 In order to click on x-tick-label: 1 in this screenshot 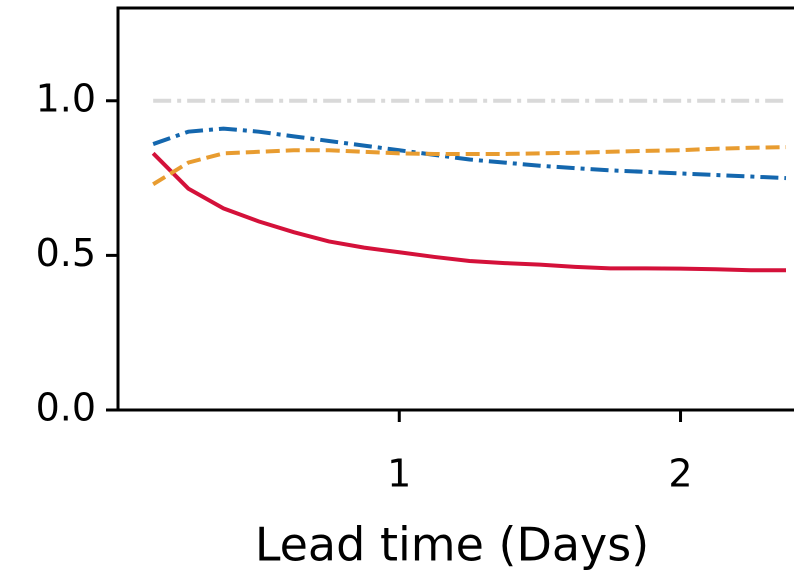, I will do `click(399, 474)`.